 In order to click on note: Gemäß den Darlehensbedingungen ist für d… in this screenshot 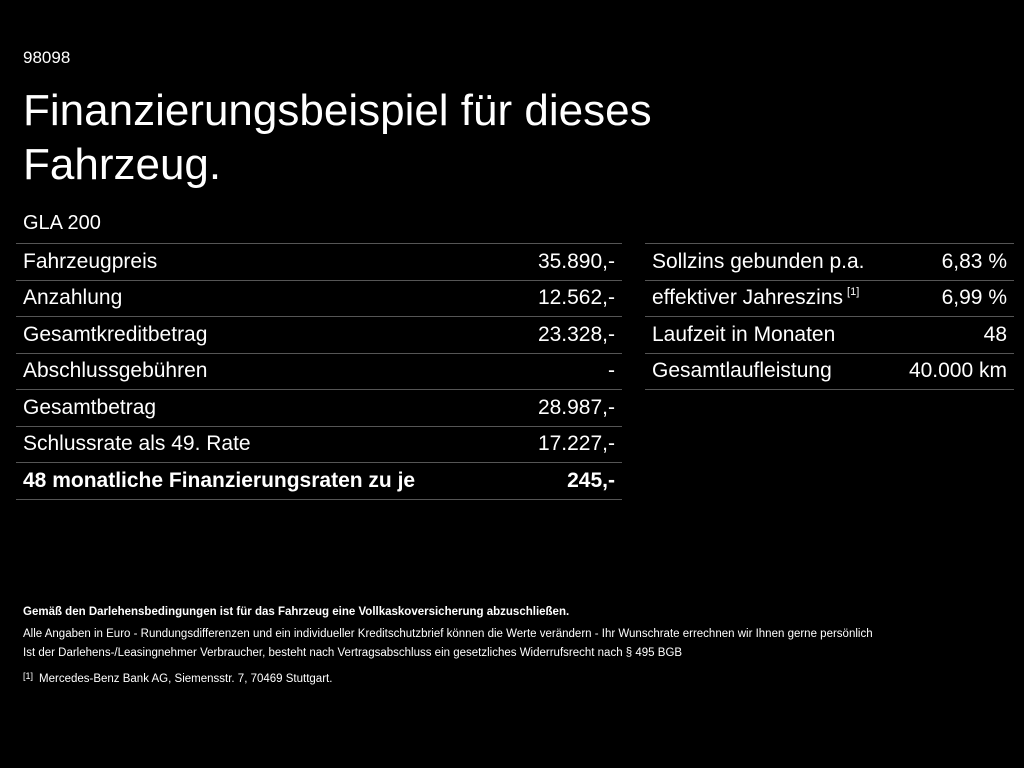, I will do `click(296, 612)`.